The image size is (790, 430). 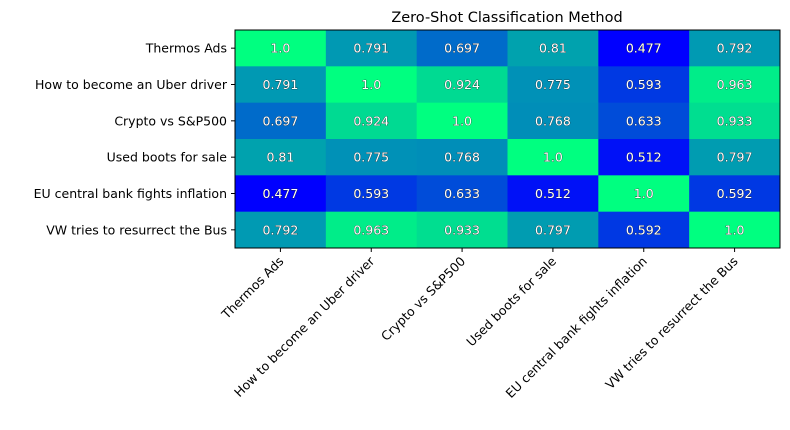 I want to click on y-tick-label: EU central bank fights inflation, so click(x=130, y=193).